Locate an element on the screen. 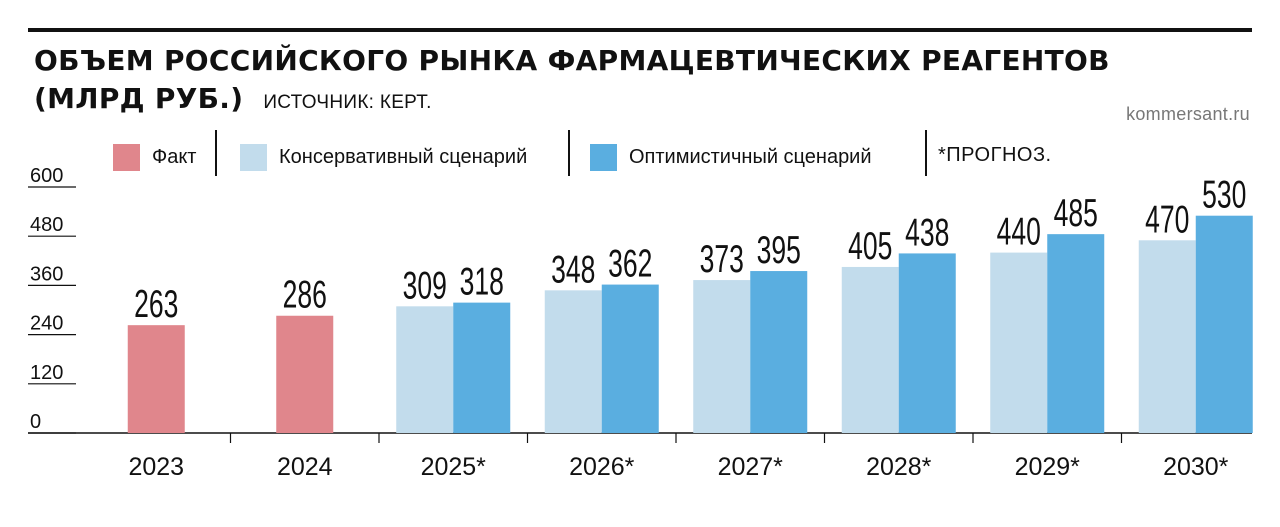 This screenshot has width=1280, height=527. forecast-note: *ПРОГНОЗ. is located at coordinates (995, 155).